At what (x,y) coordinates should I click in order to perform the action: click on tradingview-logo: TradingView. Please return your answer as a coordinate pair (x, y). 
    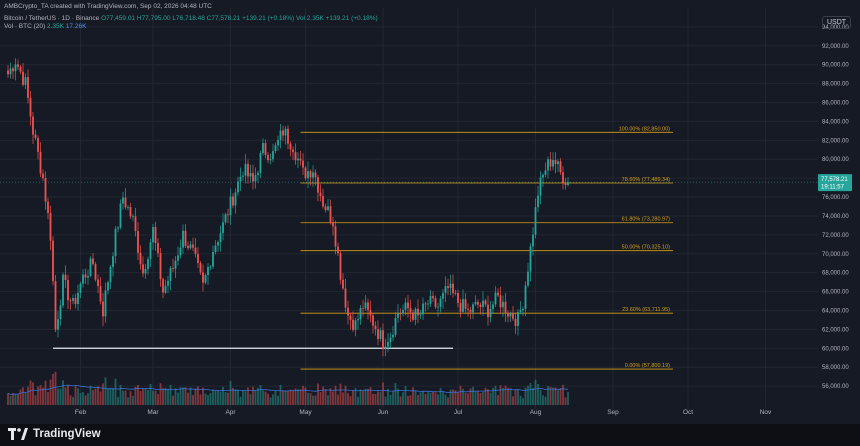
    Looking at the image, I should click on (54, 434).